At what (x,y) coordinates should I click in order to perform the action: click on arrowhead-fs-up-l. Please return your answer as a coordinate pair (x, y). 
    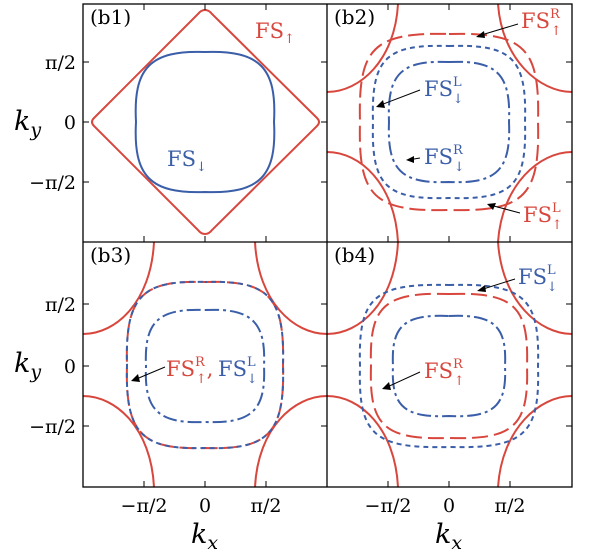
    Looking at the image, I should click on (491, 206).